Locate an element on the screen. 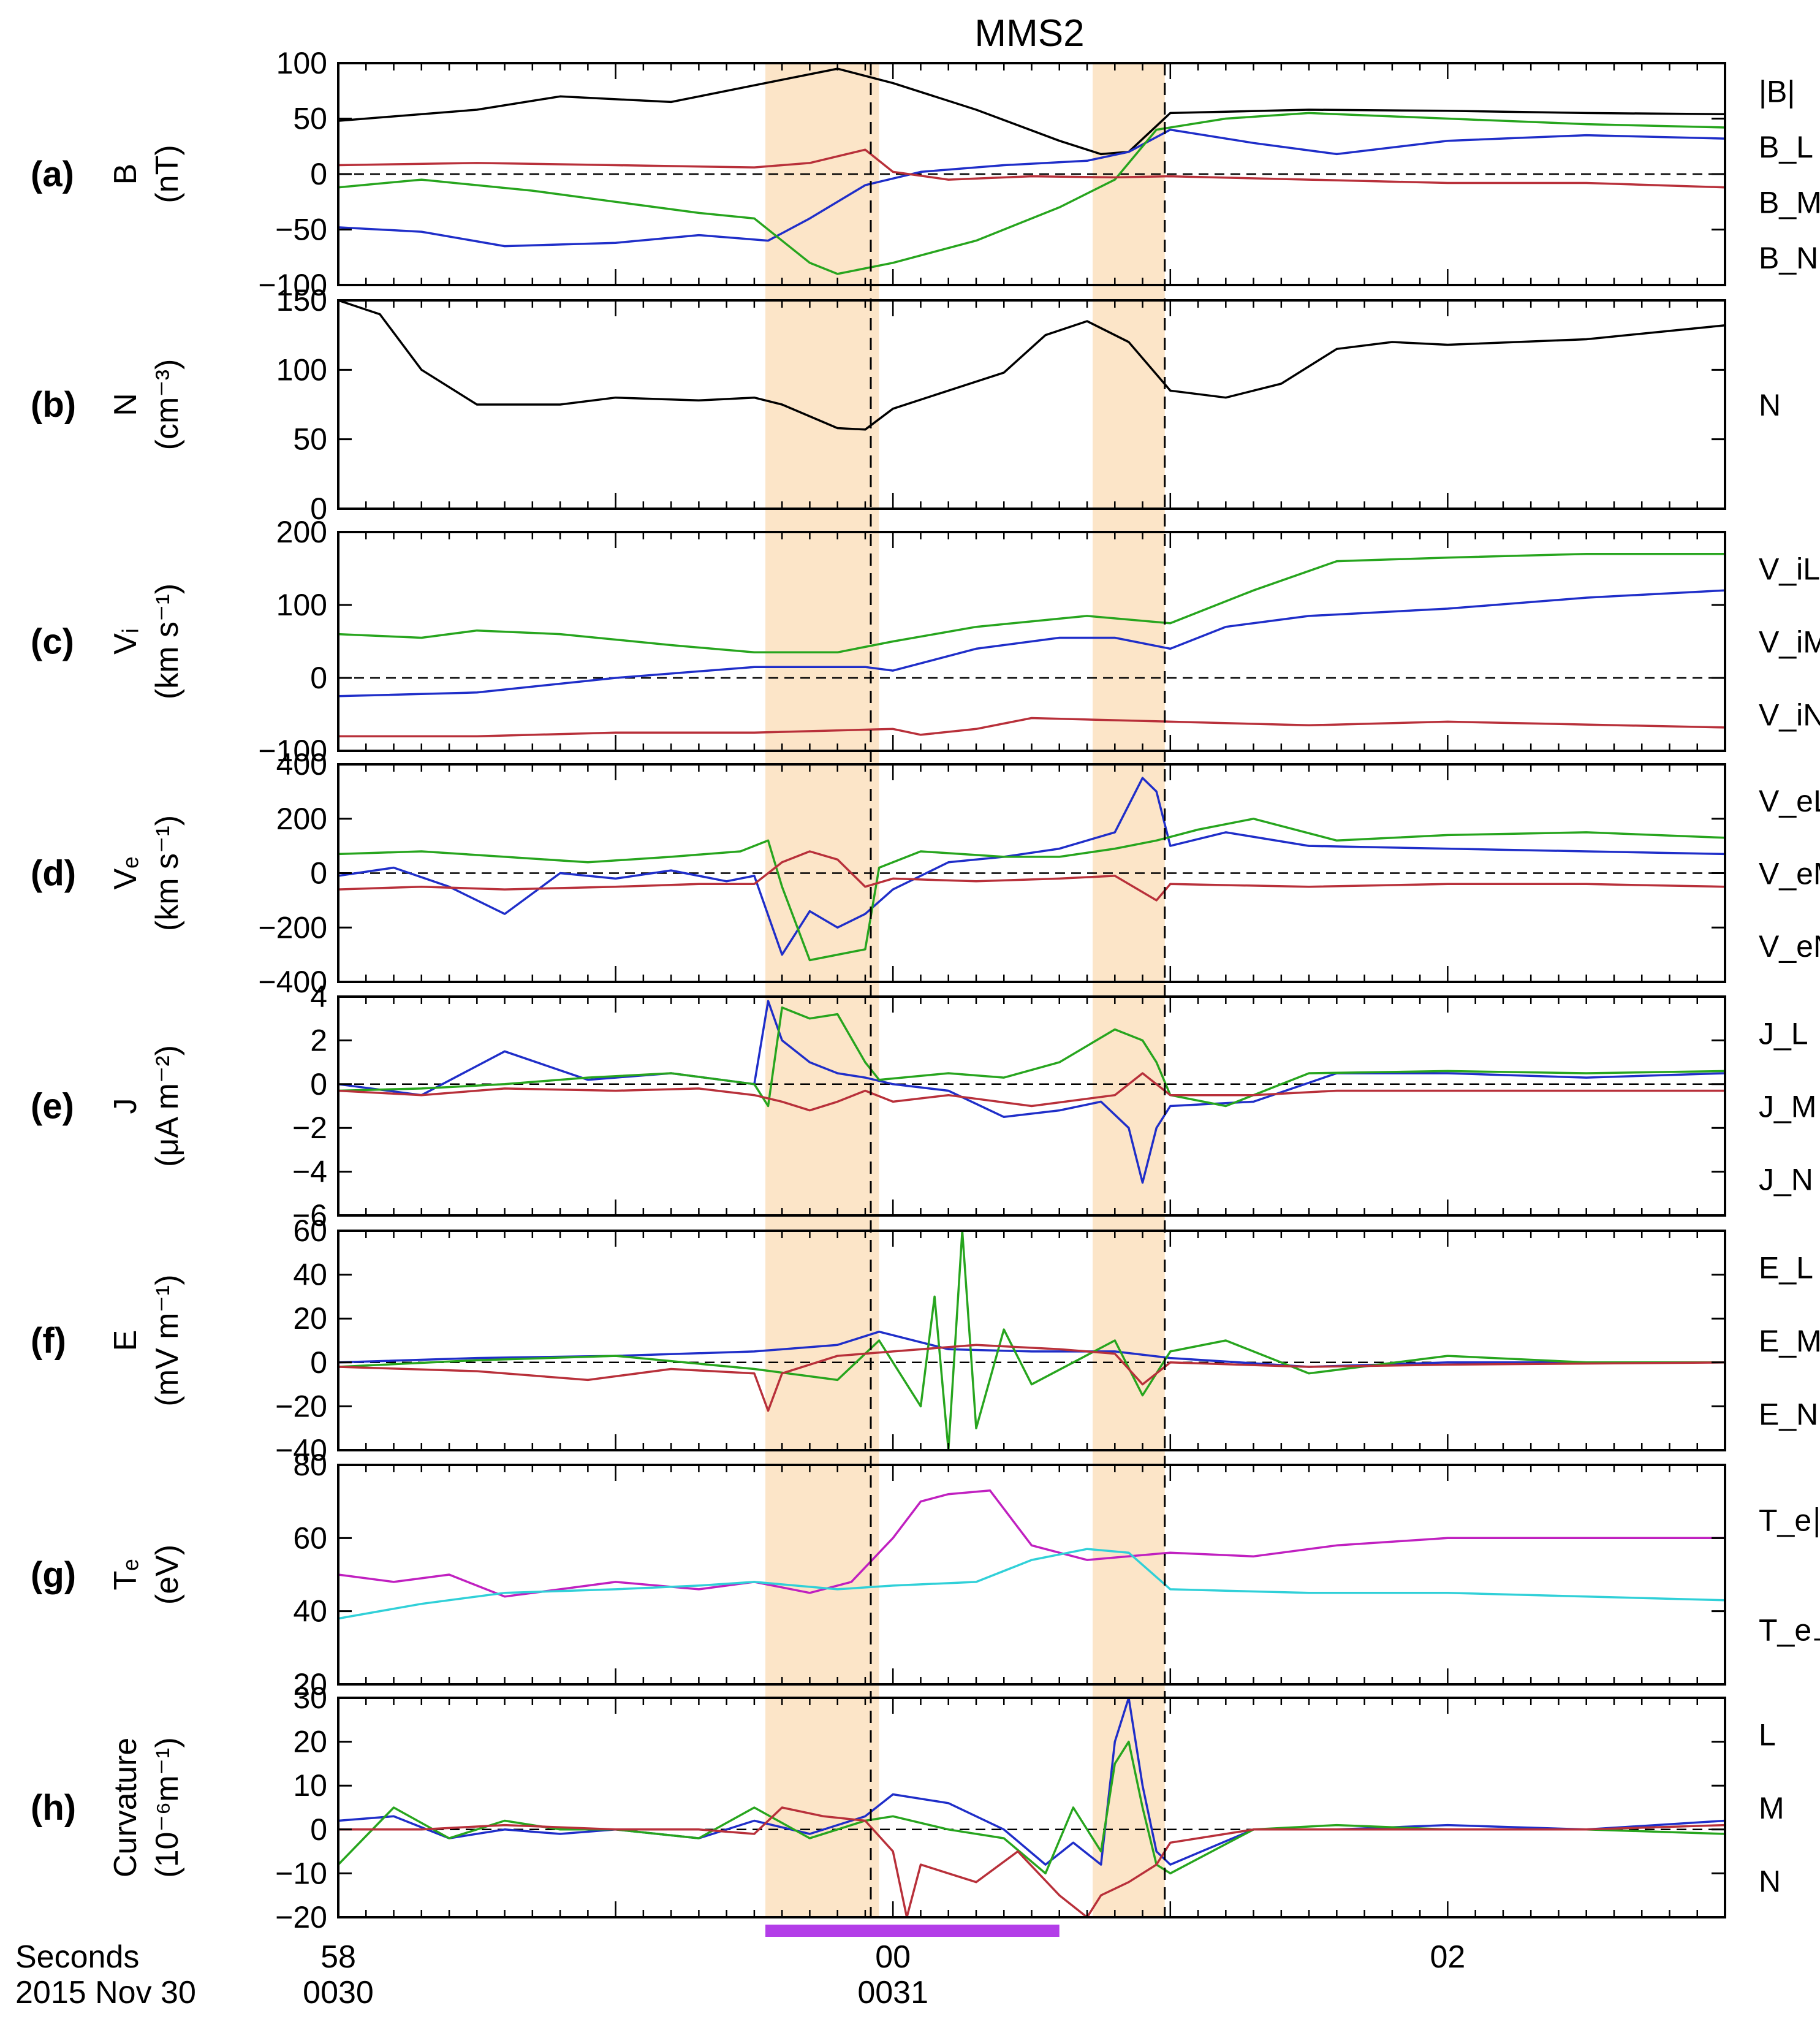  x-tick-sublabel: 0031 is located at coordinates (892, 1992).